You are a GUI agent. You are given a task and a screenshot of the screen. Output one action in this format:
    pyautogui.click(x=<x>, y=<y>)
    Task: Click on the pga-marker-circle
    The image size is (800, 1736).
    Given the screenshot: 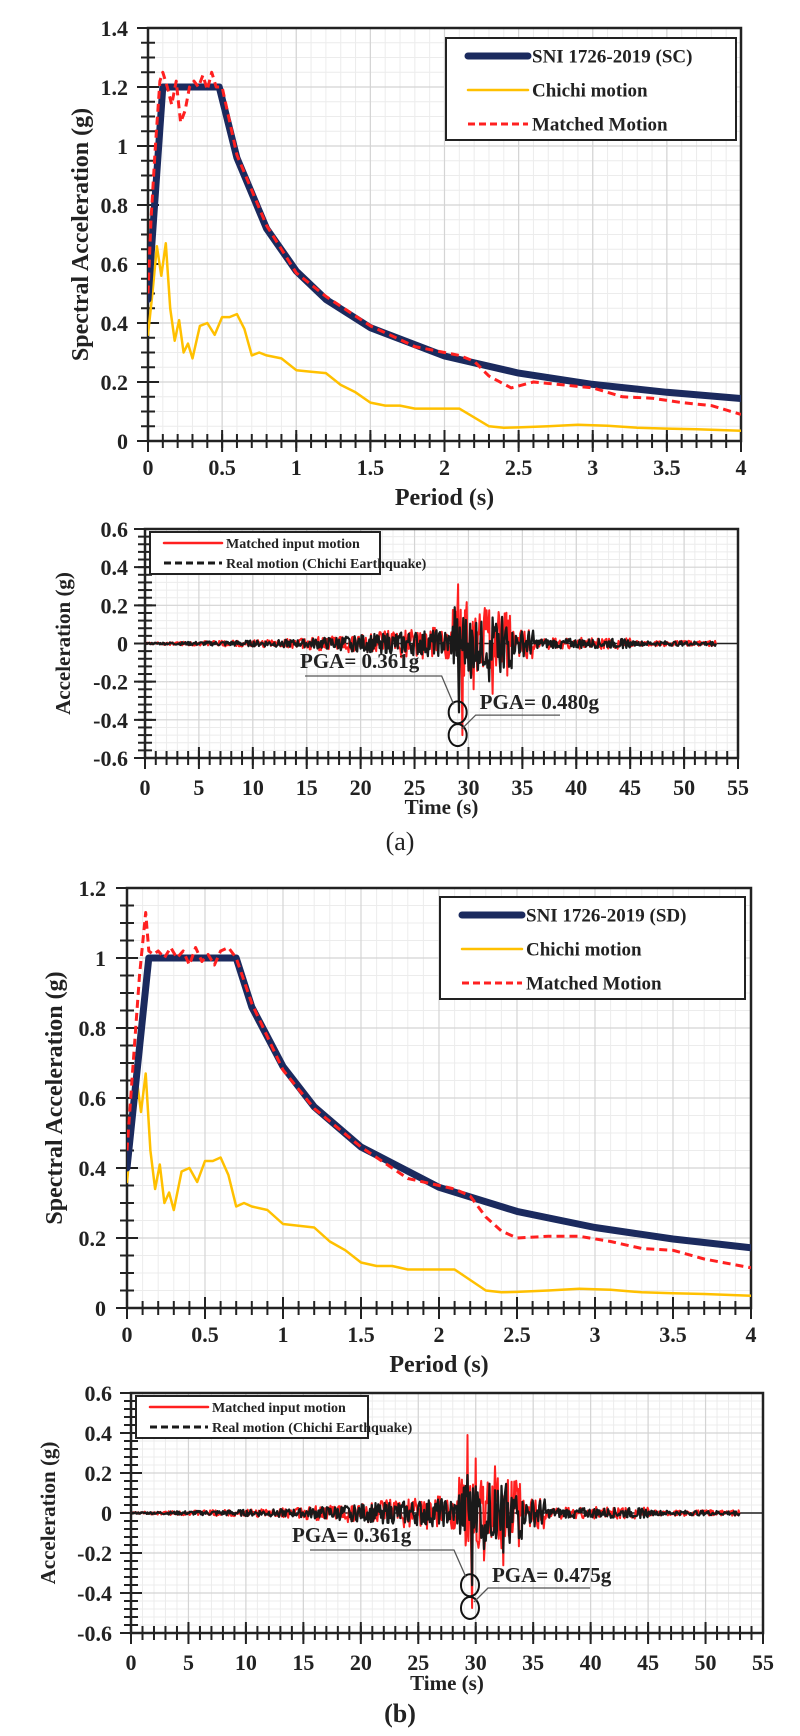 What is the action you would take?
    pyautogui.click(x=457, y=735)
    